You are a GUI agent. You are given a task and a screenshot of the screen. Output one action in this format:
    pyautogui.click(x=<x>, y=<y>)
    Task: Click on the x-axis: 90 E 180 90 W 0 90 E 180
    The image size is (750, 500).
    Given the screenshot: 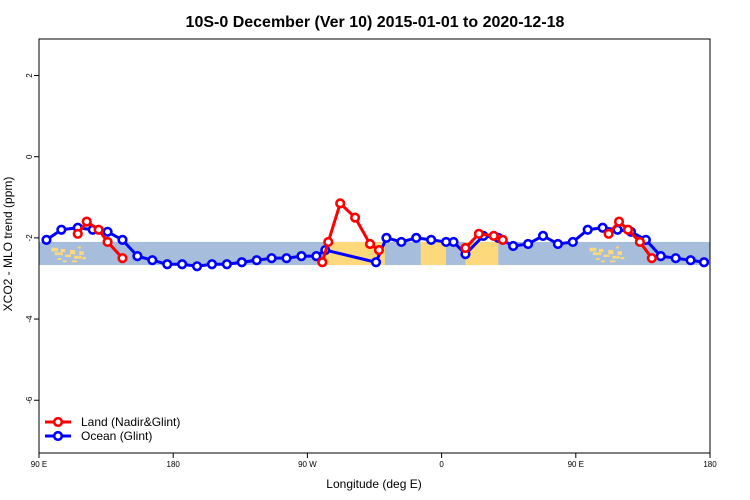 What is the action you would take?
    pyautogui.click(x=374, y=461)
    